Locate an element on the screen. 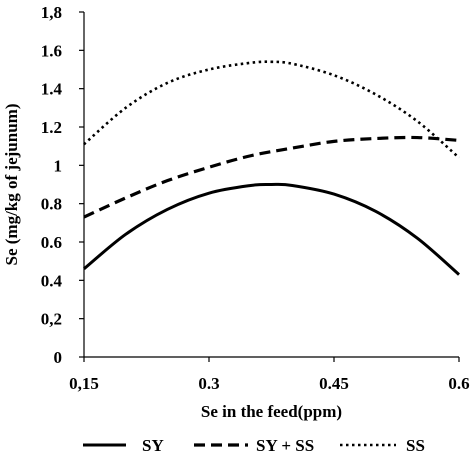  y-tick-label: 1.4 is located at coordinates (52, 89).